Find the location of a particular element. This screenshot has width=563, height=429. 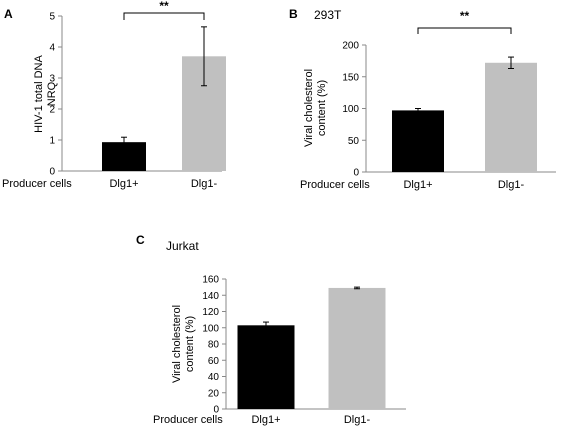

y-tick-label: 120 is located at coordinates (210, 312).